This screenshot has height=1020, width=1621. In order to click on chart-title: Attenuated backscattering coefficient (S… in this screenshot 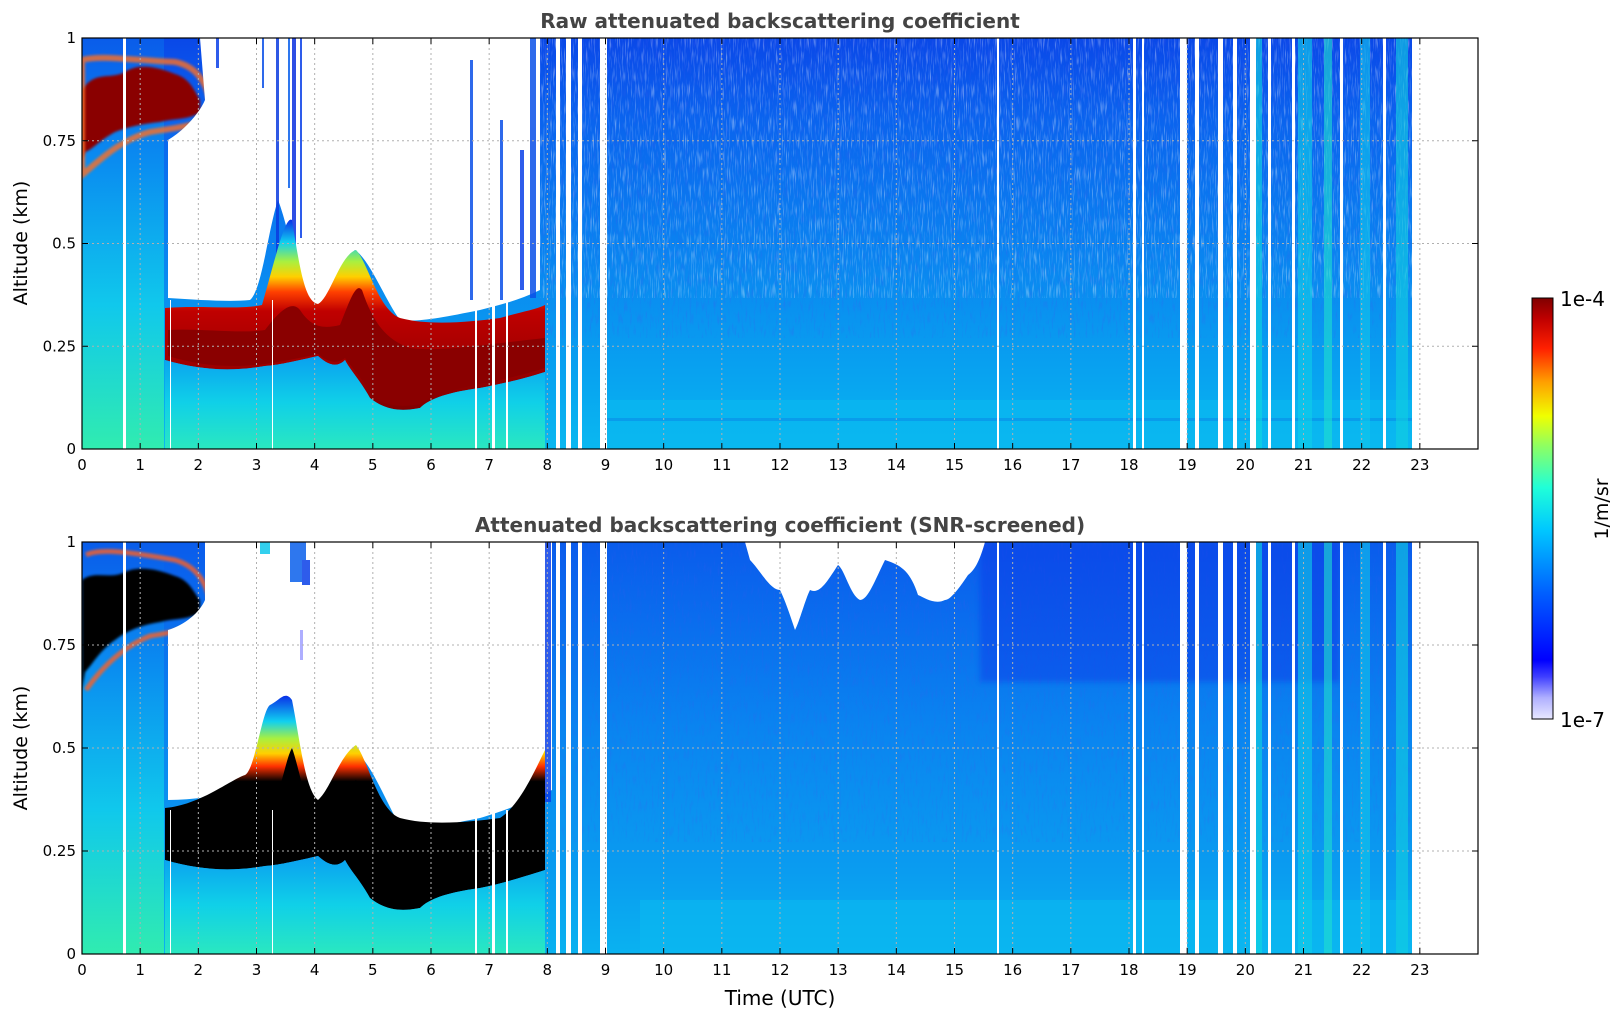, I will do `click(780, 525)`.